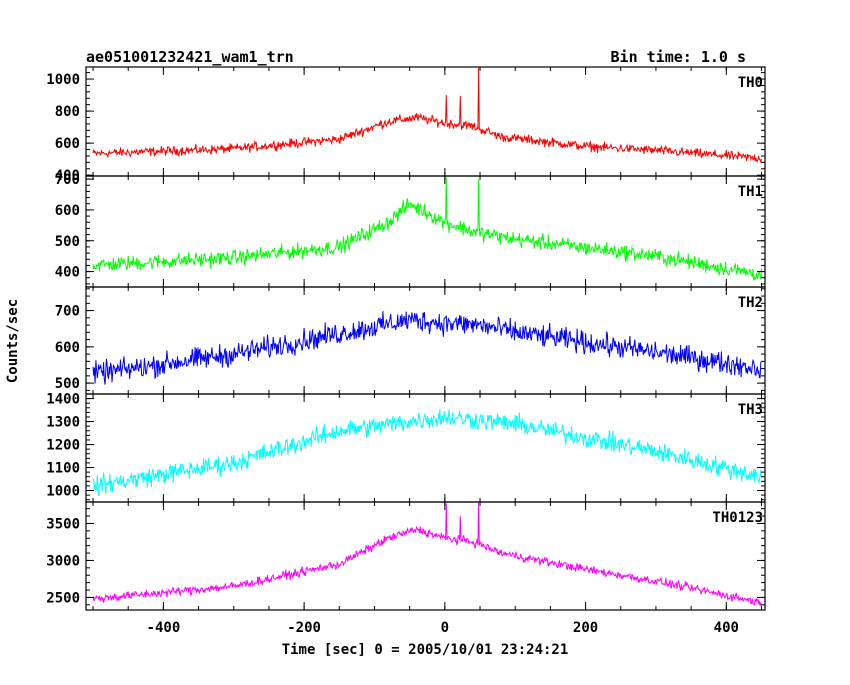  What do you see at coordinates (737, 518) in the screenshot?
I see `panel-label: TH0123` at bounding box center [737, 518].